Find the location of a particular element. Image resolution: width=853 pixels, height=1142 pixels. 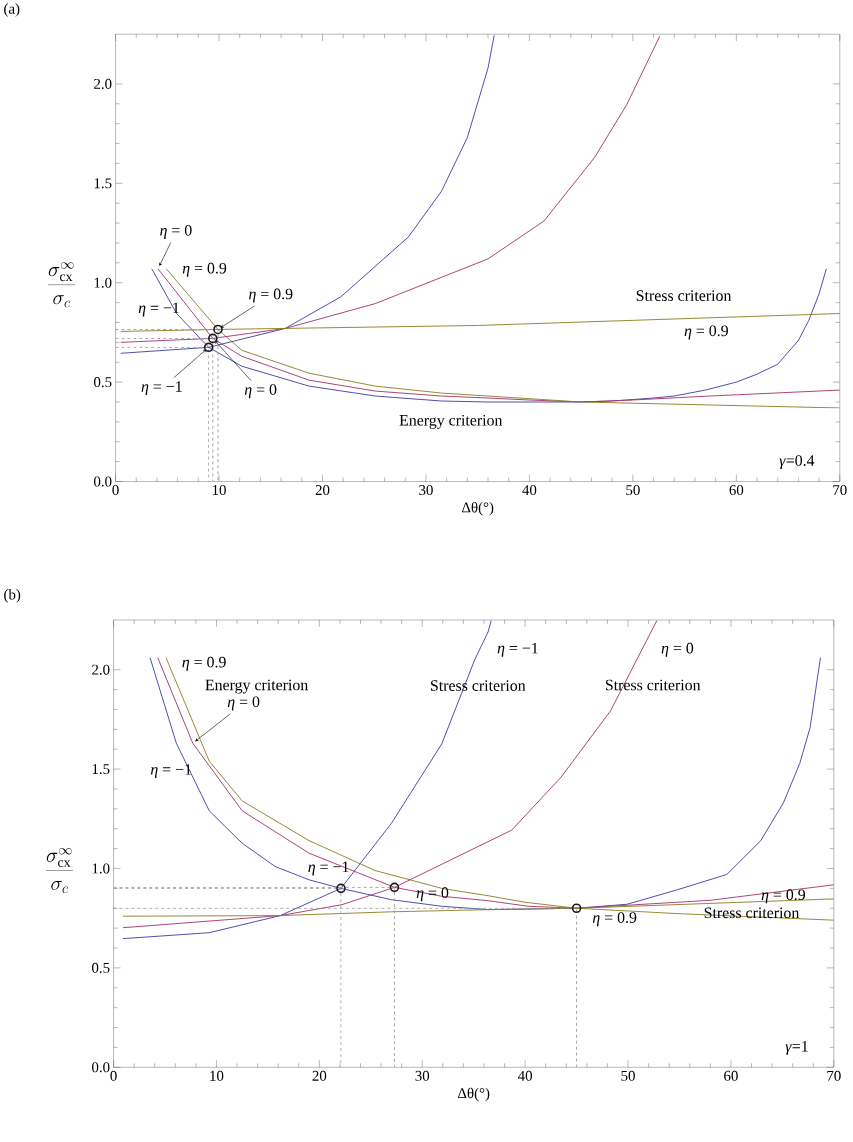

chart-title: (b) is located at coordinates (12, 596).